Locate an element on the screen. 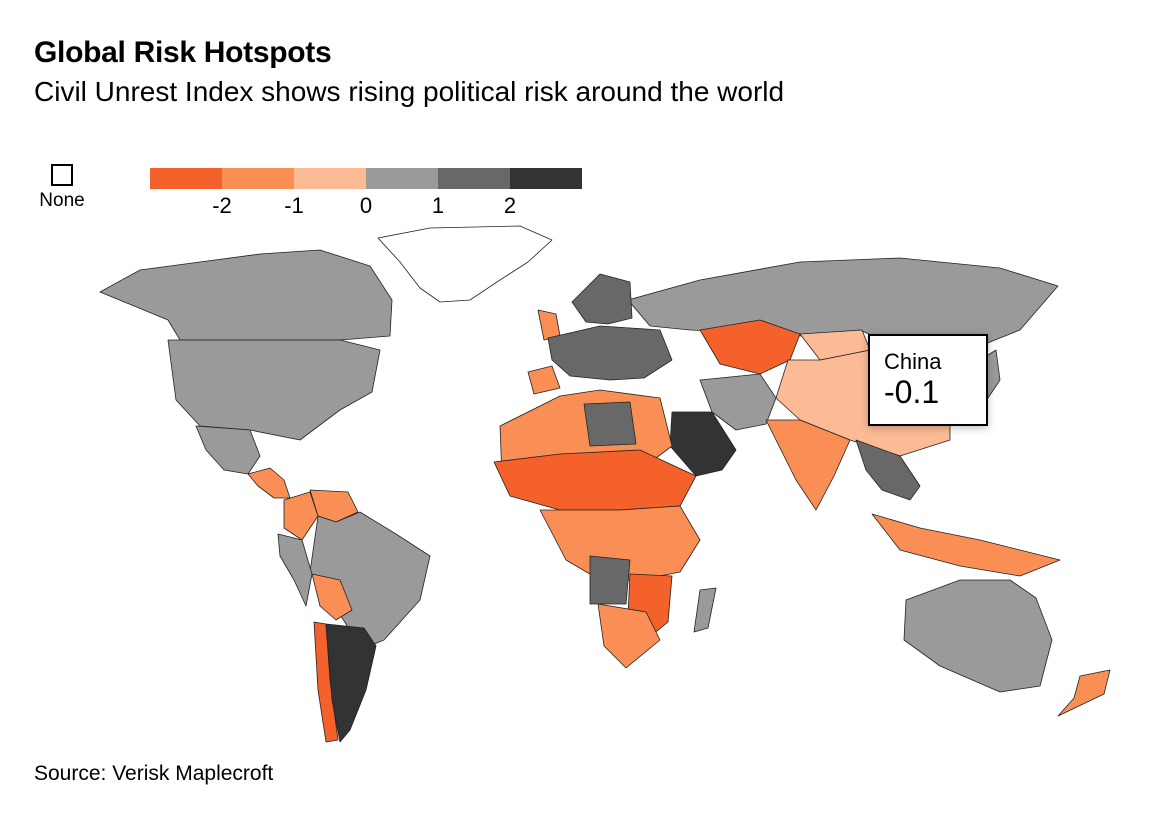  region-colombia is located at coordinates (301, 516).